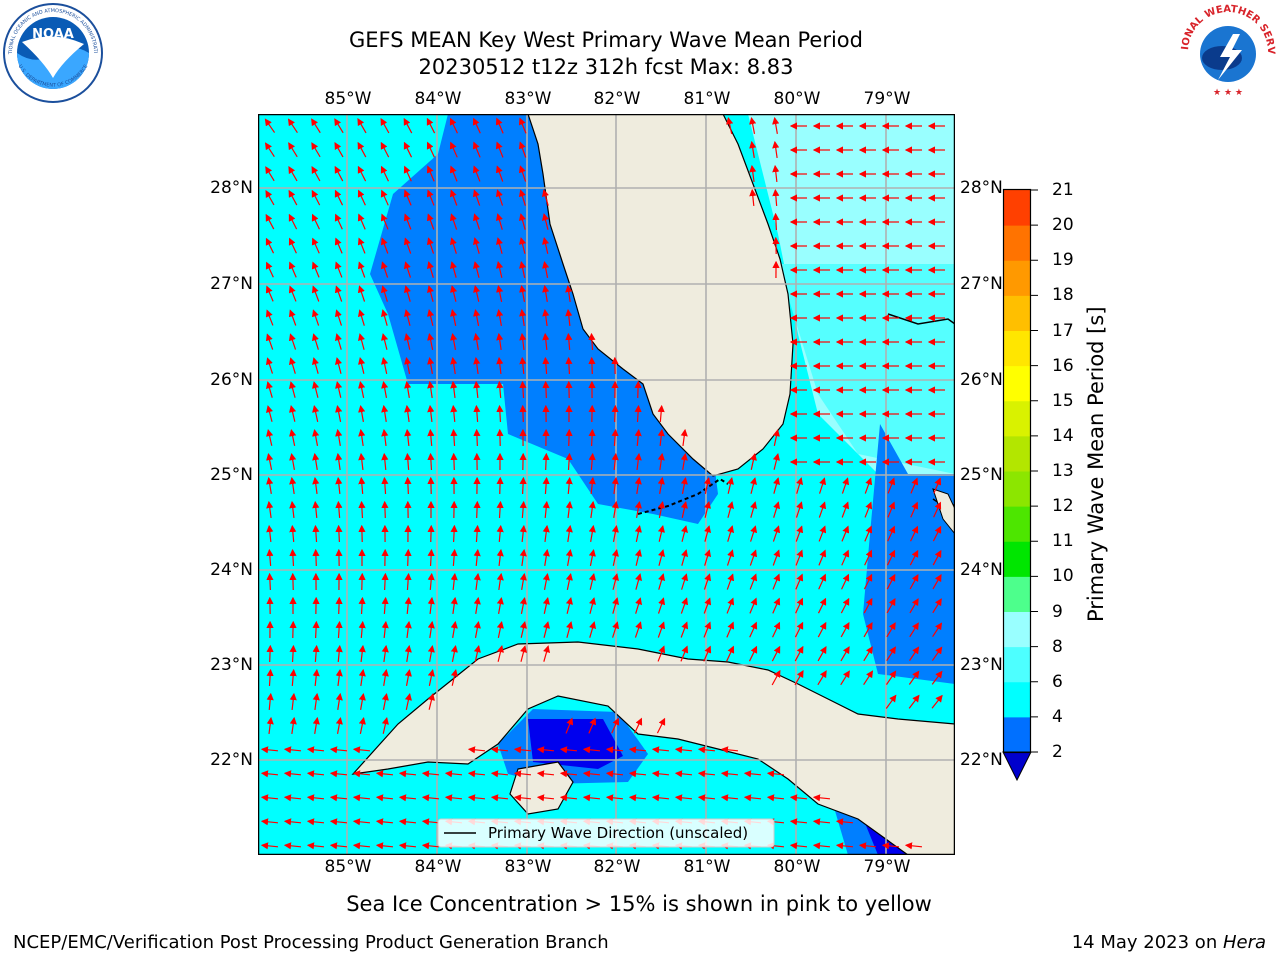 This screenshot has width=1280, height=960. What do you see at coordinates (231, 475) in the screenshot?
I see `lat-label-left: 25°N` at bounding box center [231, 475].